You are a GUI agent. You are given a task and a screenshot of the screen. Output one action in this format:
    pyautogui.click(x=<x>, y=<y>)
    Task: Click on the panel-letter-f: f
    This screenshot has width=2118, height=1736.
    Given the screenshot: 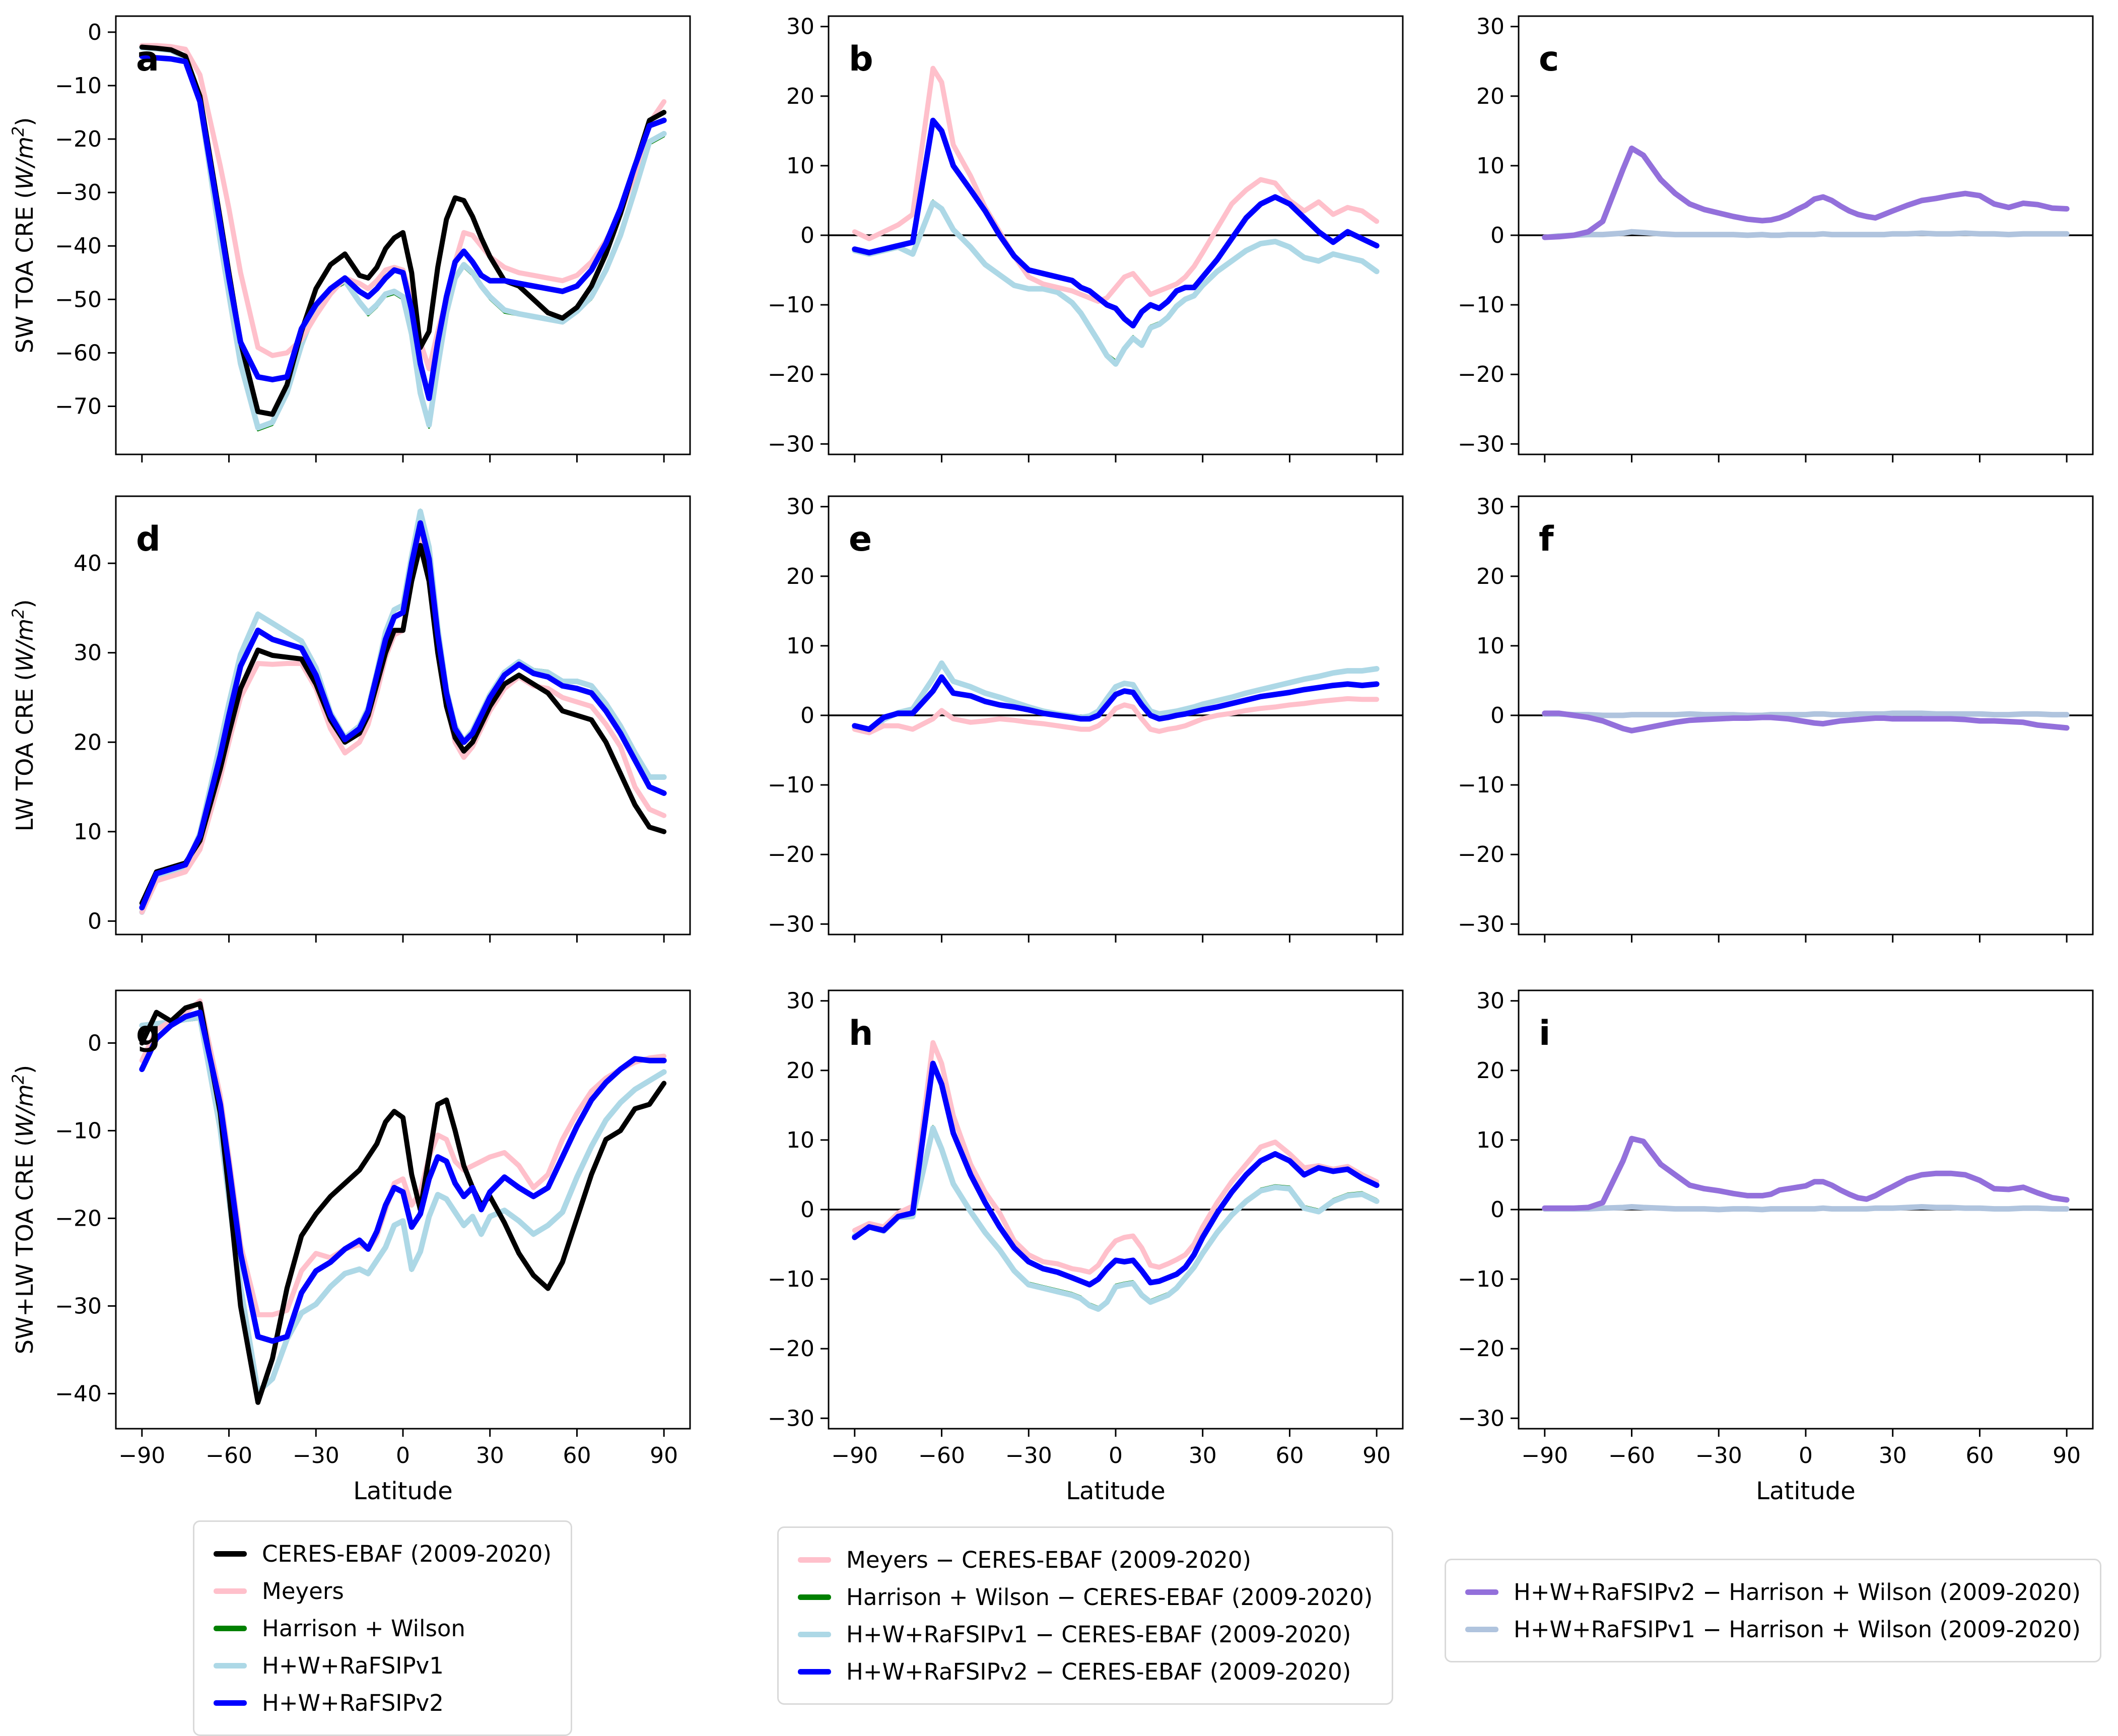 What is the action you would take?
    pyautogui.click(x=1546, y=539)
    